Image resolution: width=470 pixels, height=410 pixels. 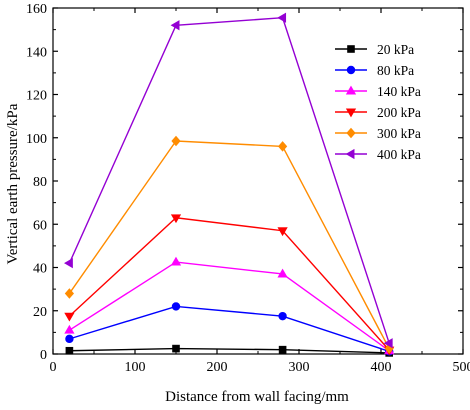 I want to click on y-axis-title: Vertical earth pressure/kPa, so click(x=13, y=183).